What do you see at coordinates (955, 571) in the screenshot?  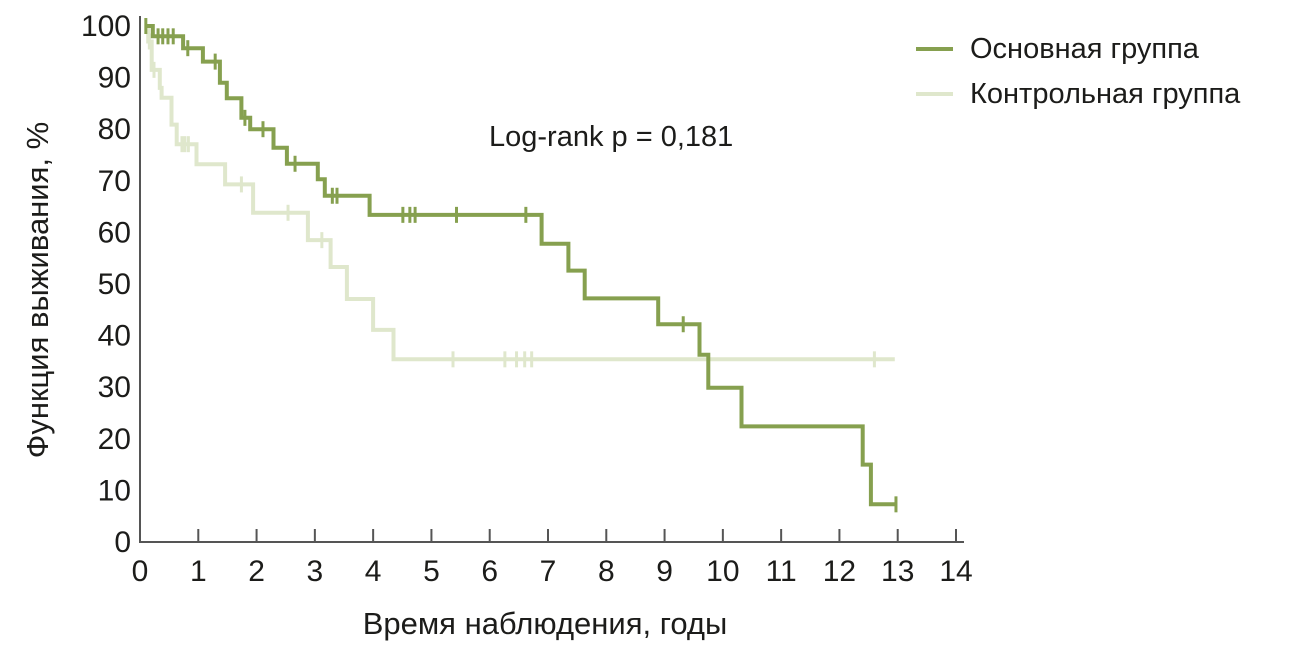 I see `x-tick-label: 14` at bounding box center [955, 571].